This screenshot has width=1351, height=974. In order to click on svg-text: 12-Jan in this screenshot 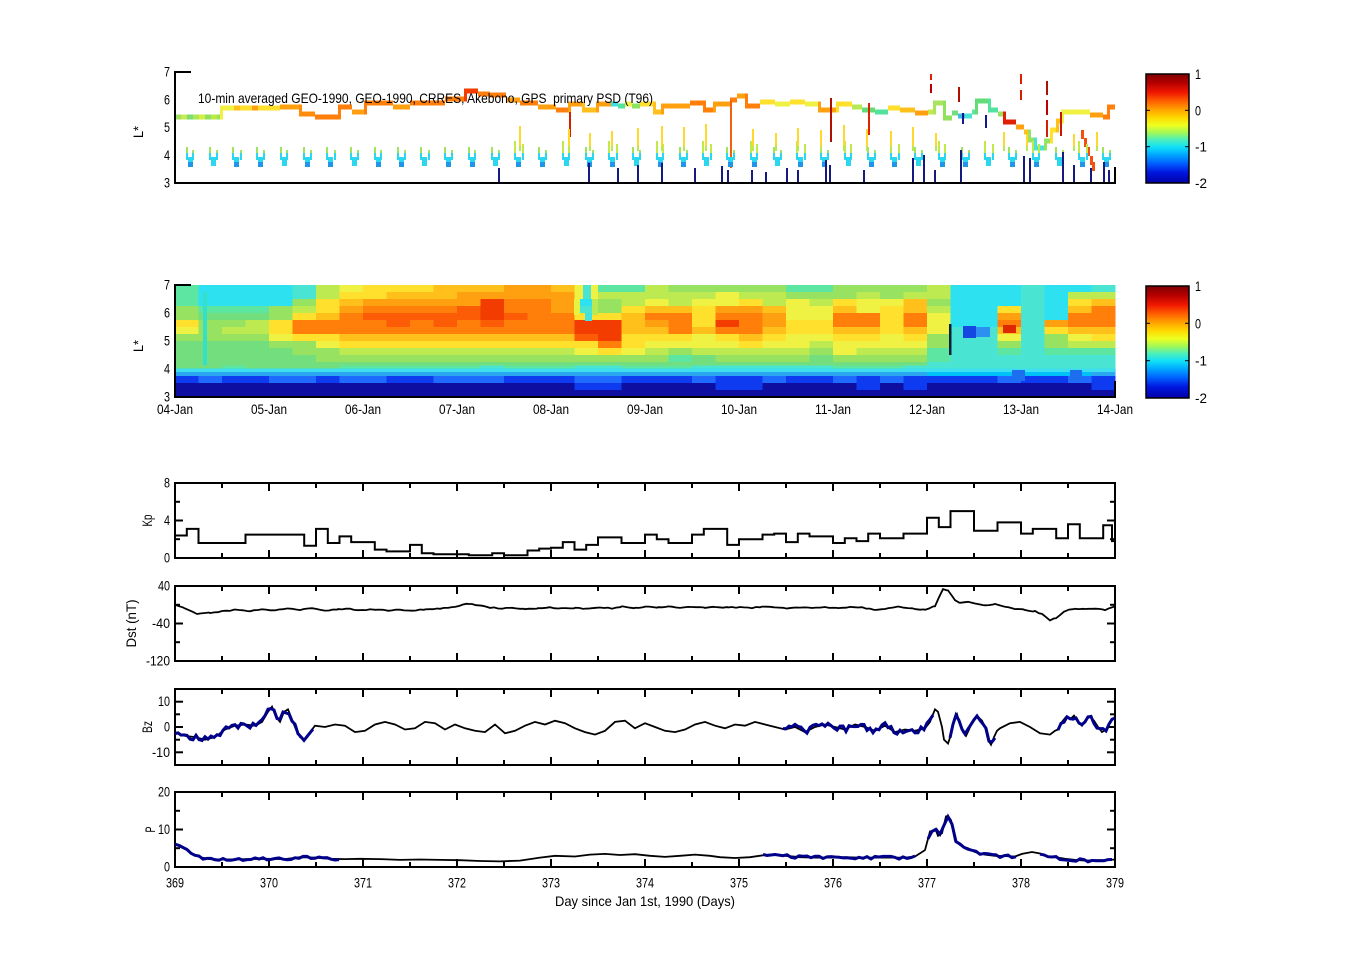, I will do `click(927, 409)`.